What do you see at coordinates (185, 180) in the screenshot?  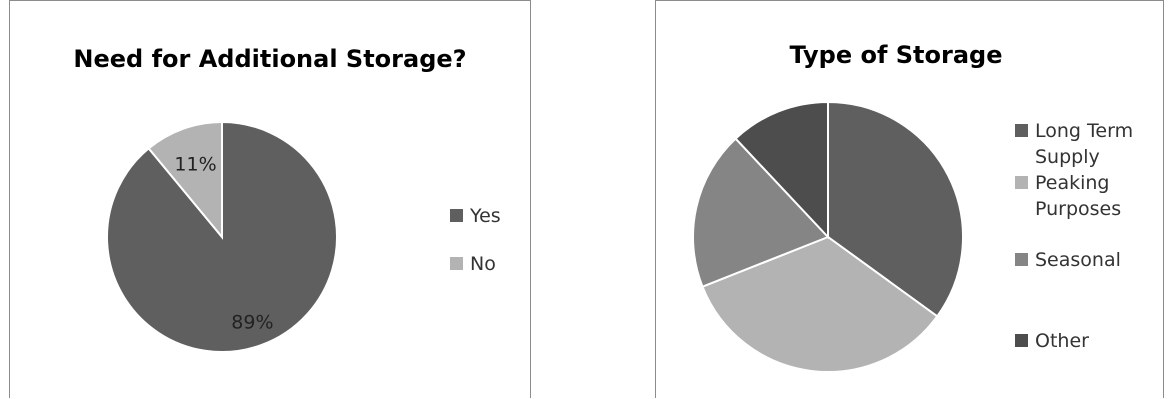 I see `pie-slice-no` at bounding box center [185, 180].